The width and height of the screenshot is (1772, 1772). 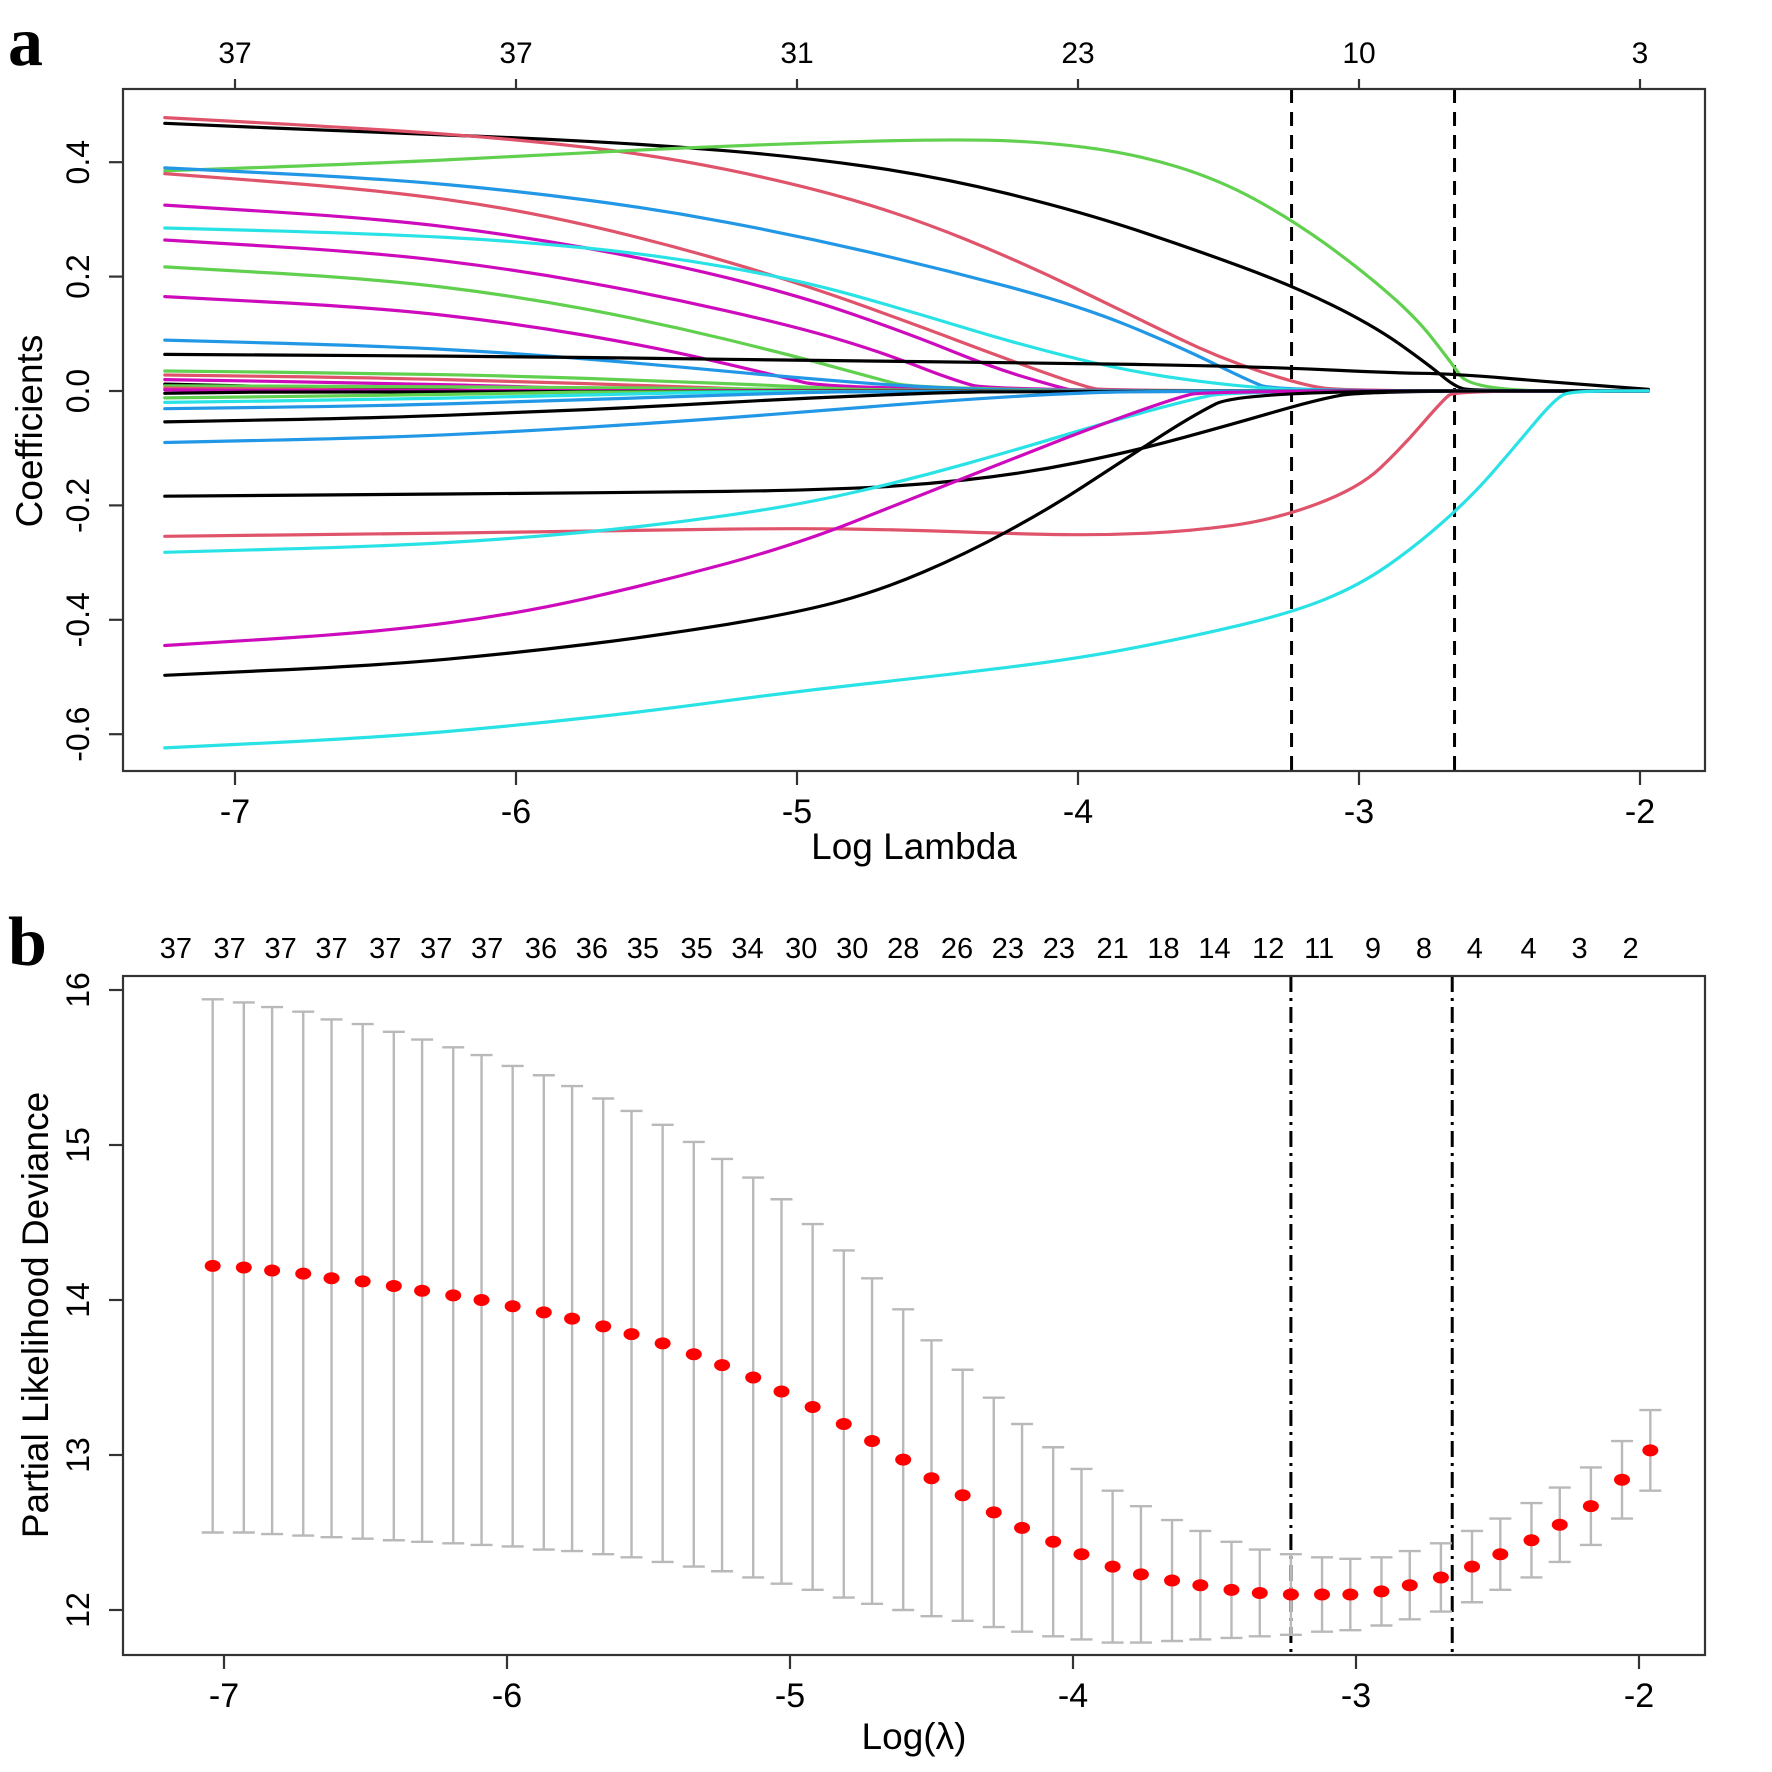 I want to click on svg-text: 11, so click(x=1319, y=949).